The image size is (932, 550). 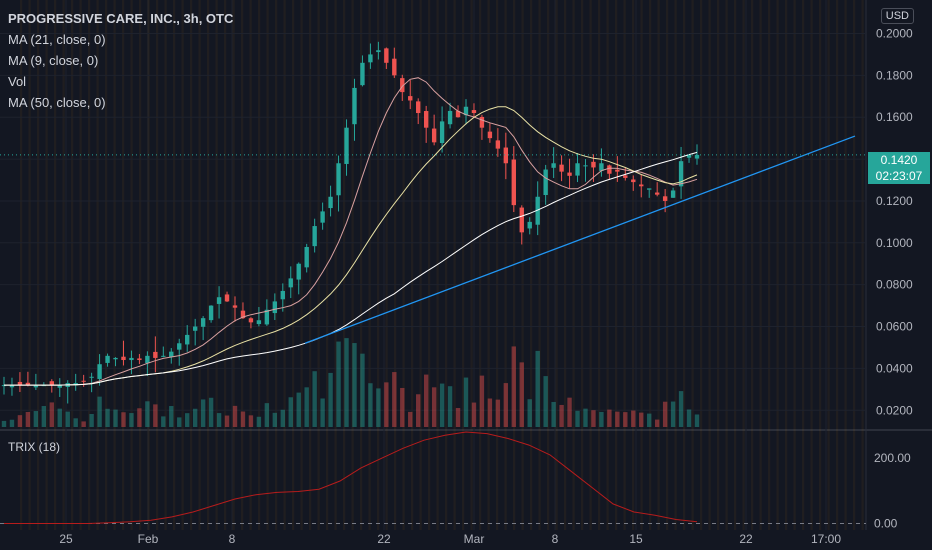 I want to click on y-tick-label: 0.2000, so click(x=894, y=33).